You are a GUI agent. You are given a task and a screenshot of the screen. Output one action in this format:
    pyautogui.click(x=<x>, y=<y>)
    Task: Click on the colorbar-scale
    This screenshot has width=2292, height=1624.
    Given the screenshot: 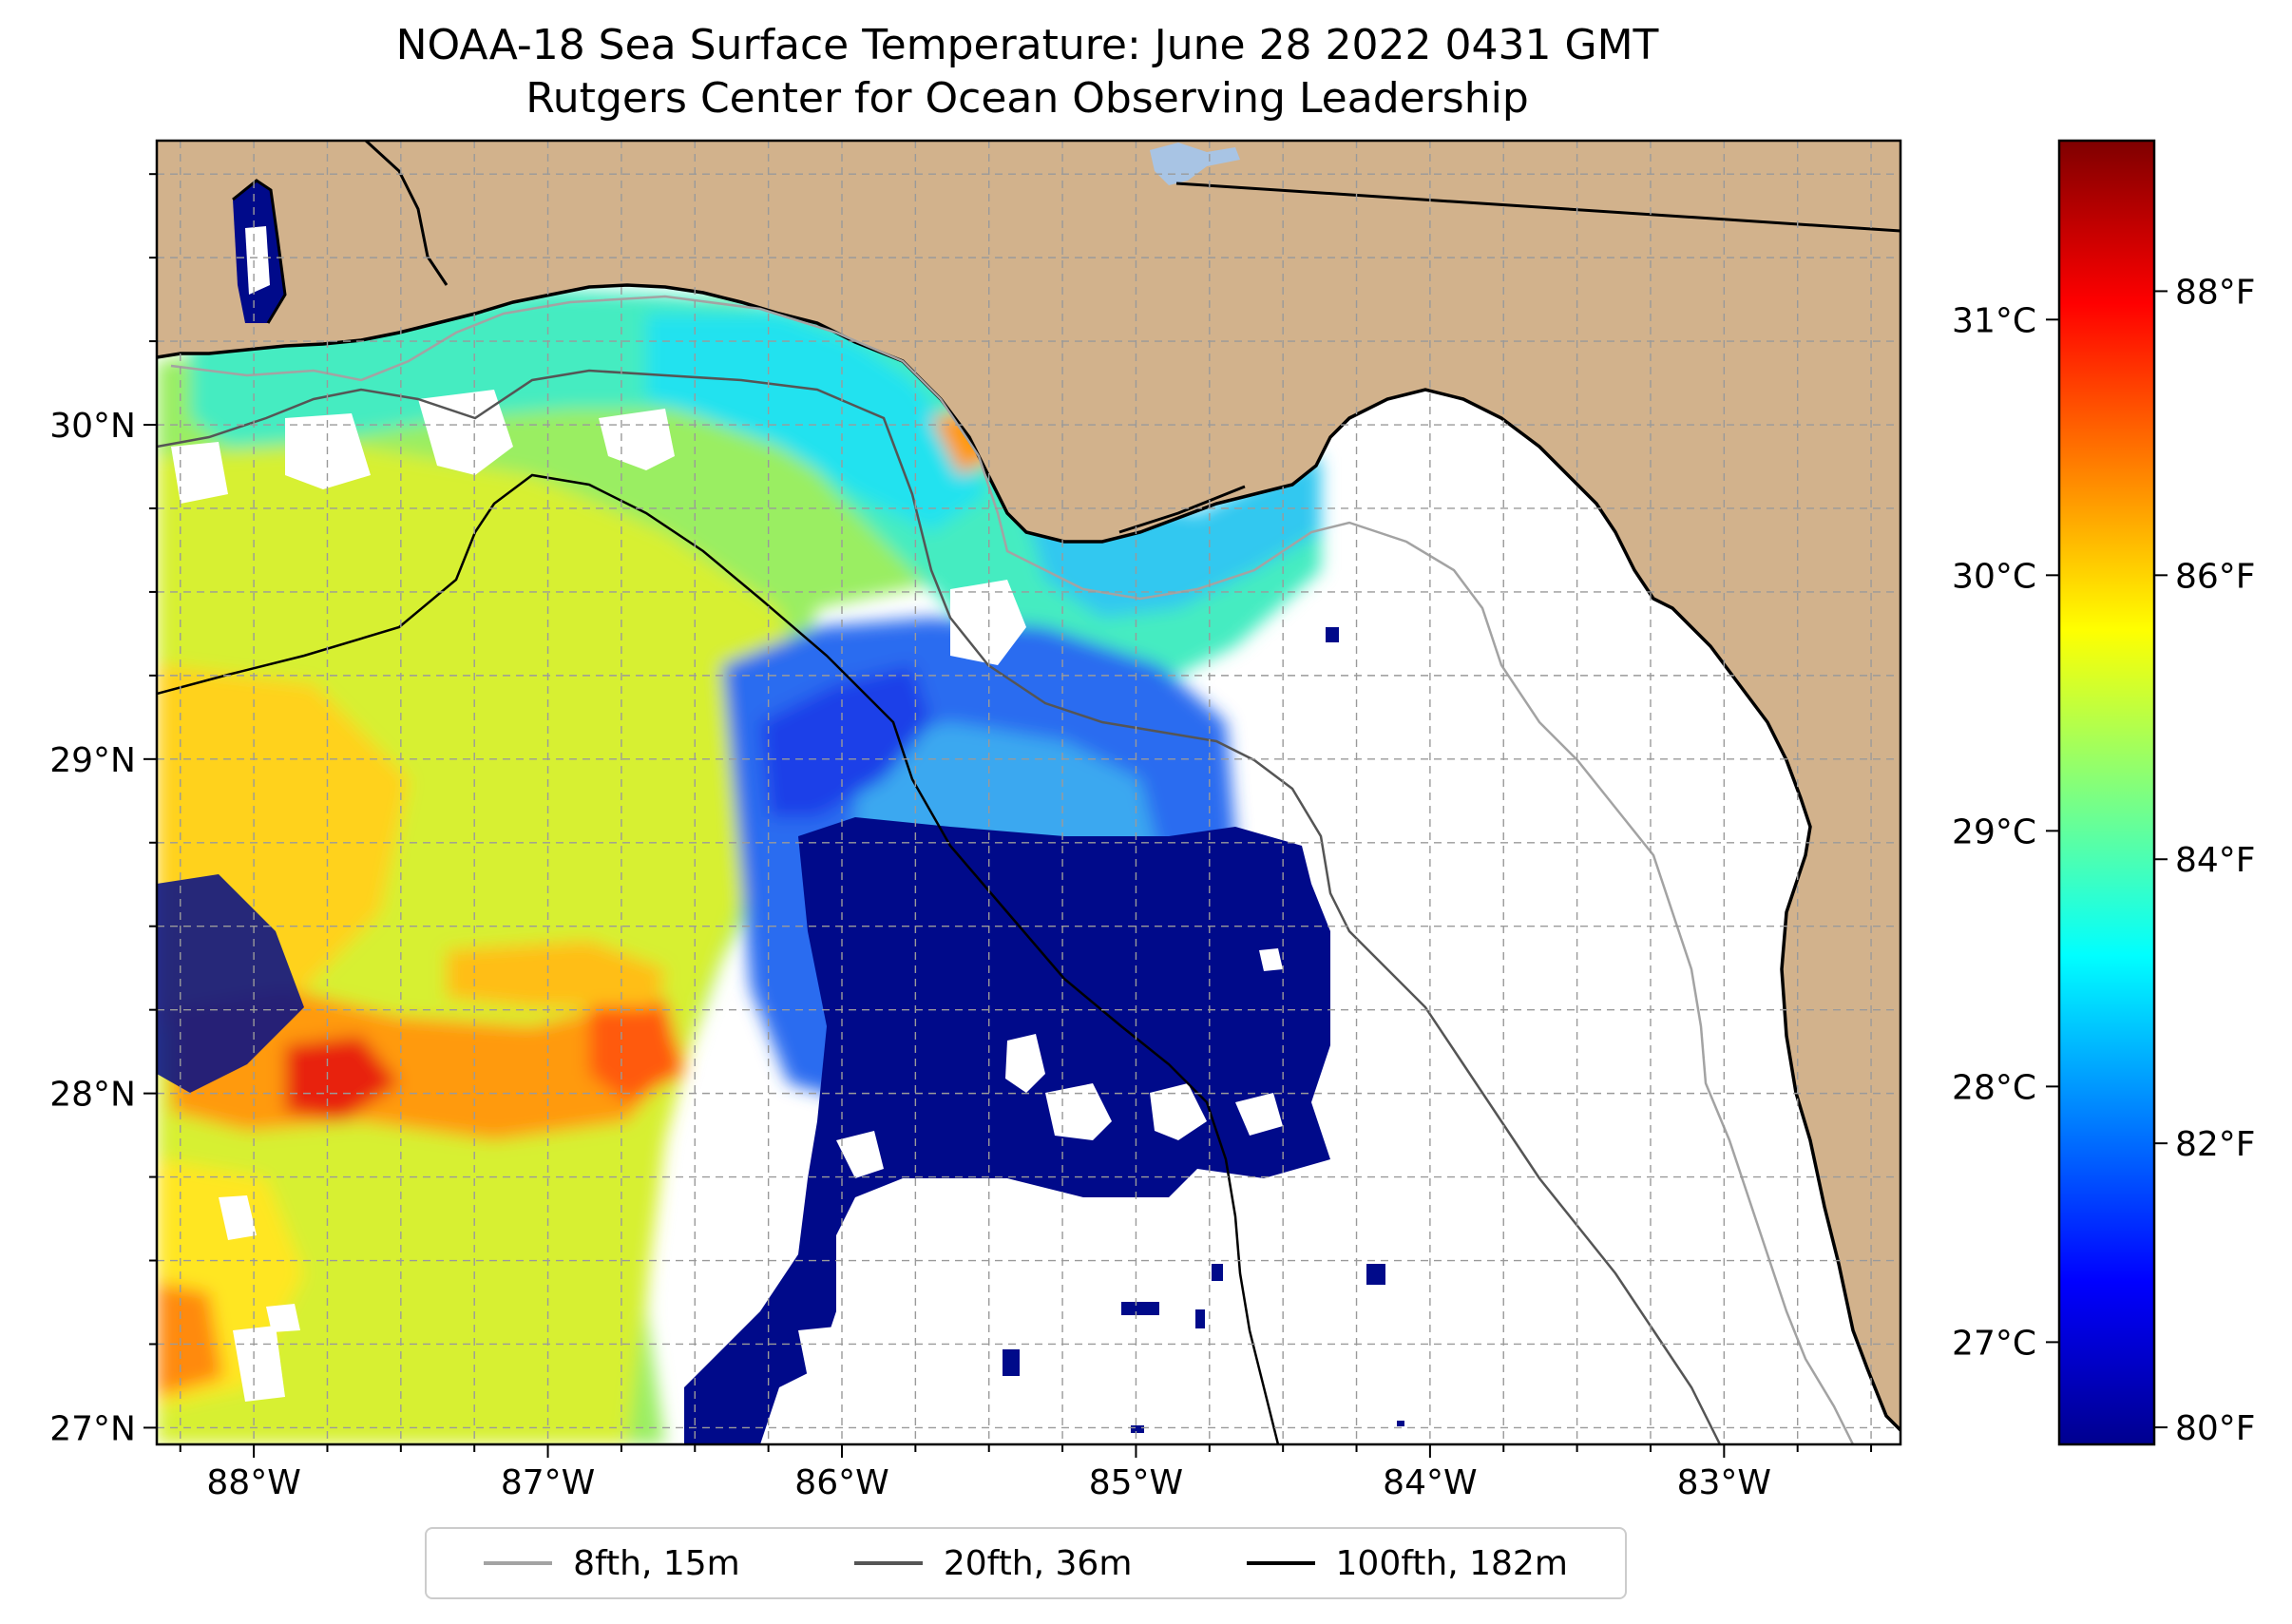 What is the action you would take?
    pyautogui.click(x=2106, y=792)
    